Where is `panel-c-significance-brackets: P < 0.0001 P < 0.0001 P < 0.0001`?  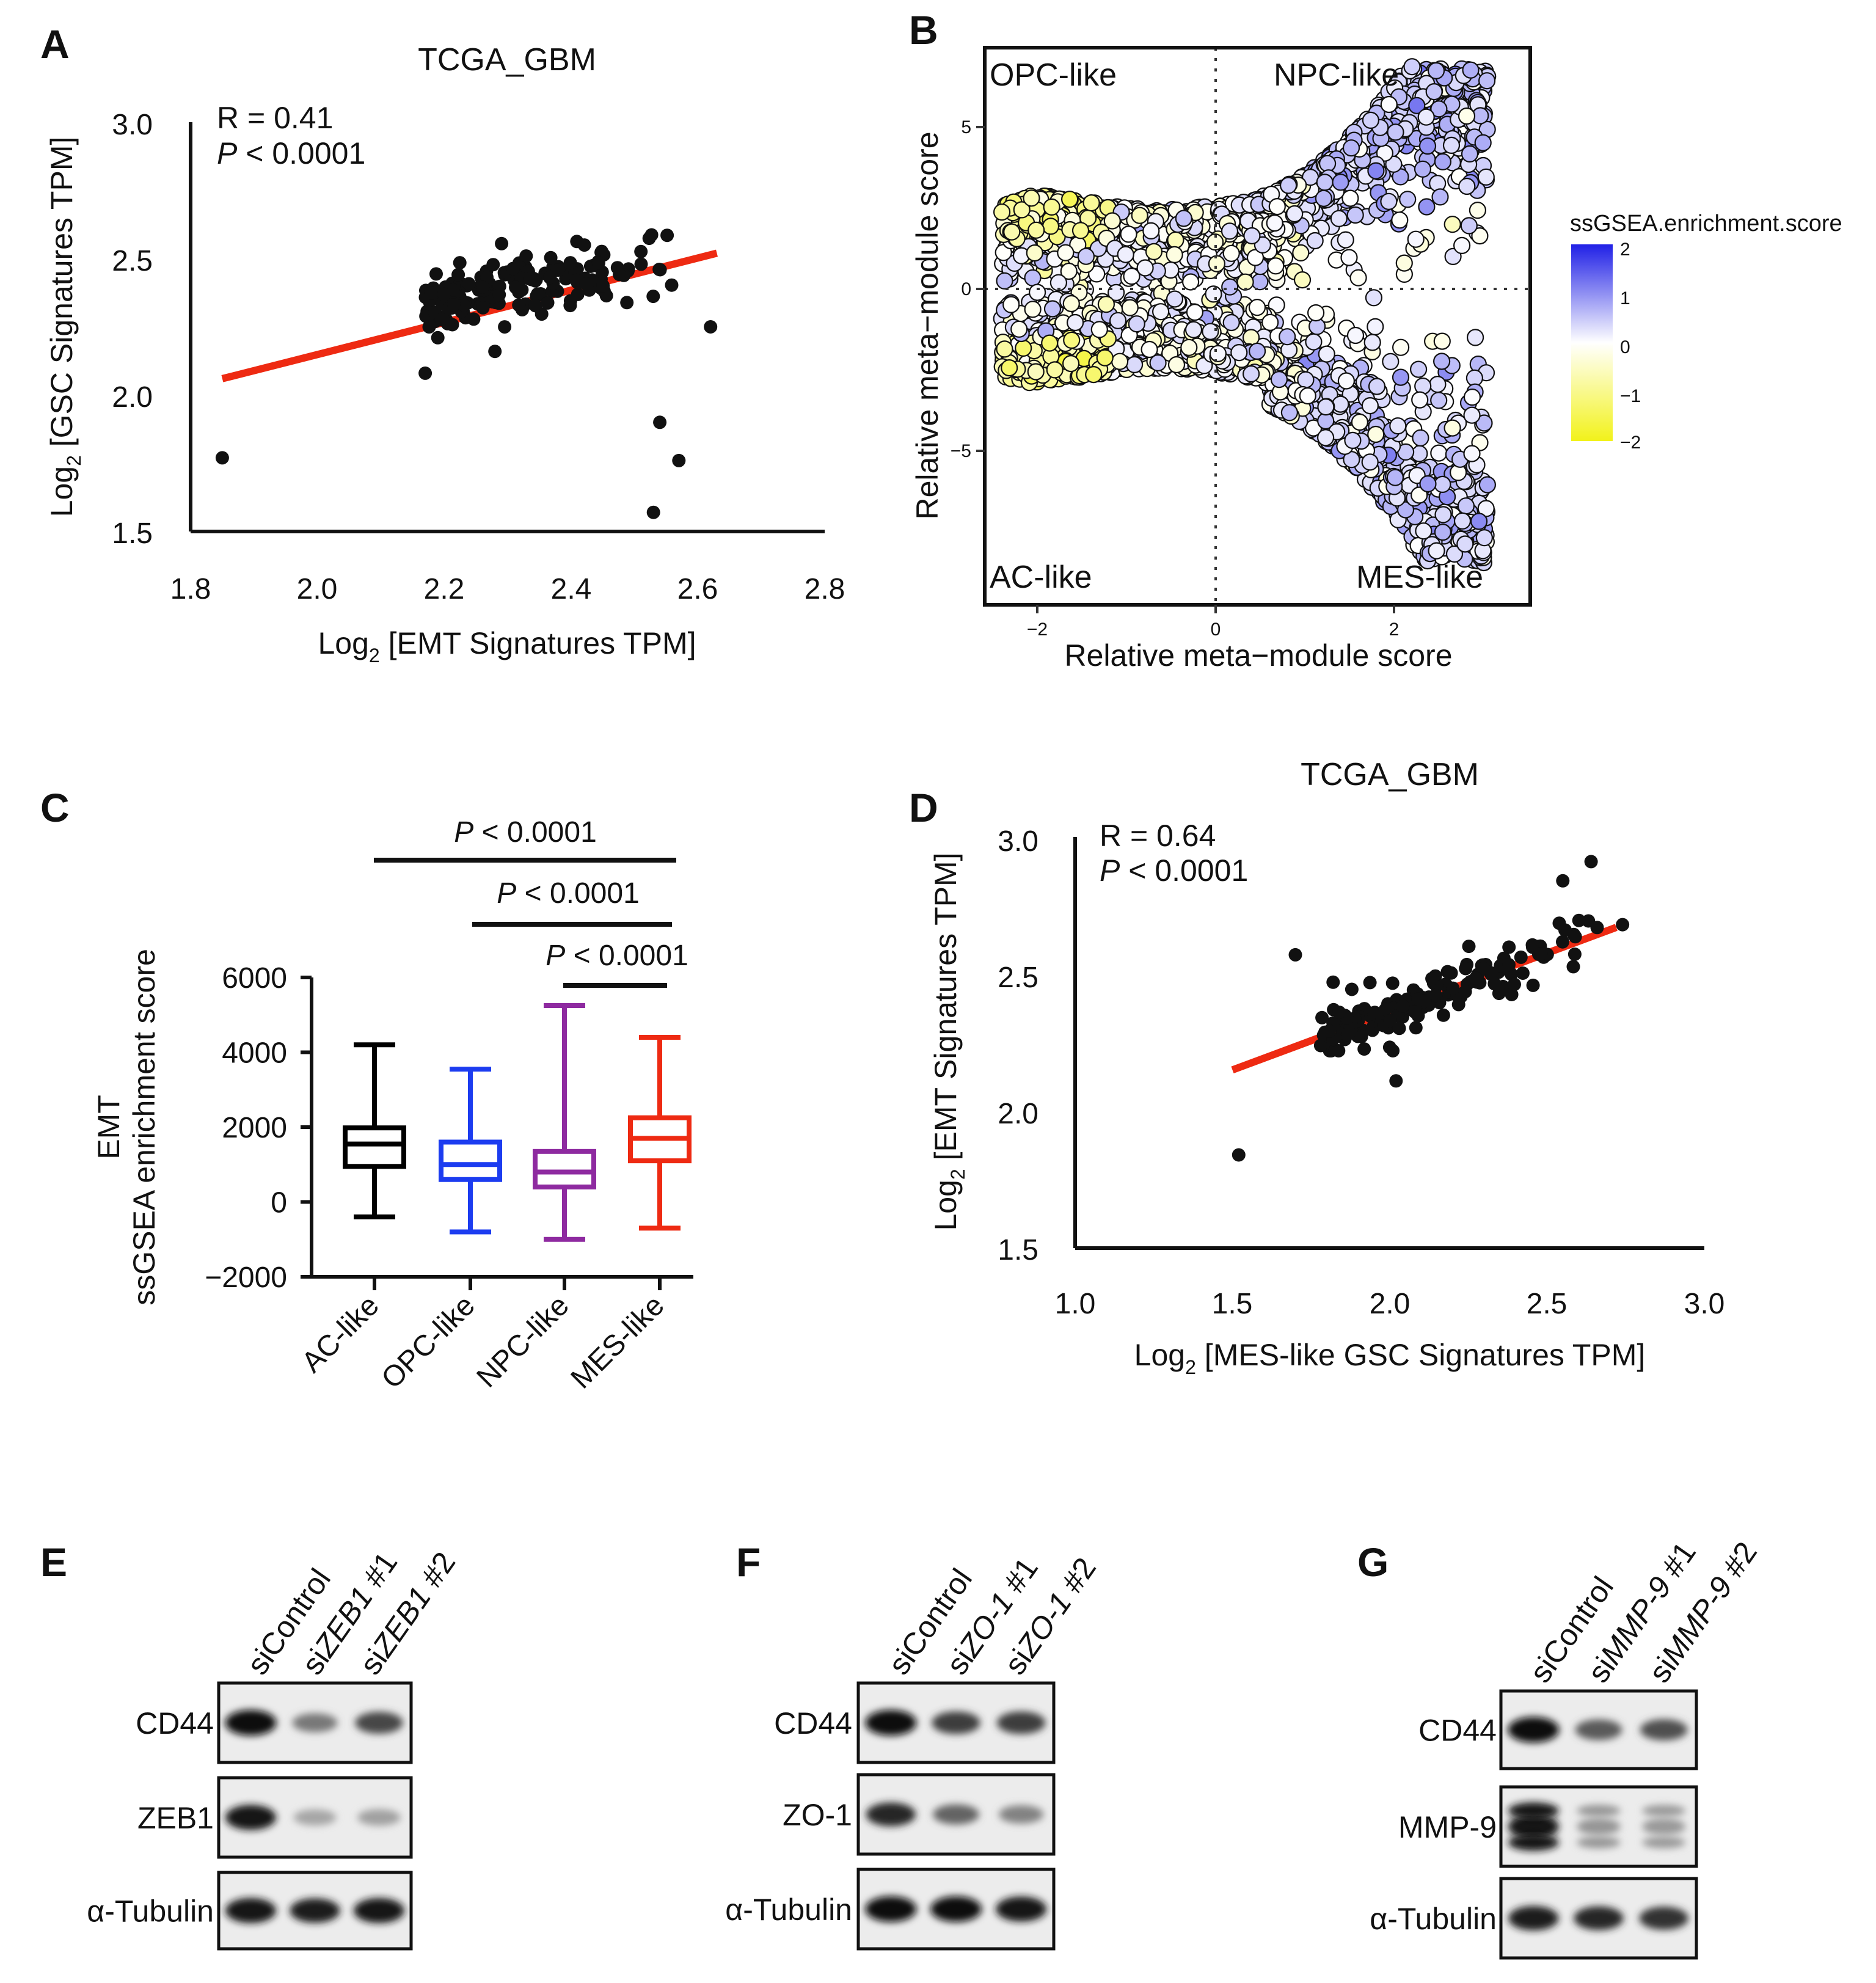 panel-c-significance-brackets: P < 0.0001 P < 0.0001 P < 0.0001 is located at coordinates (531, 902).